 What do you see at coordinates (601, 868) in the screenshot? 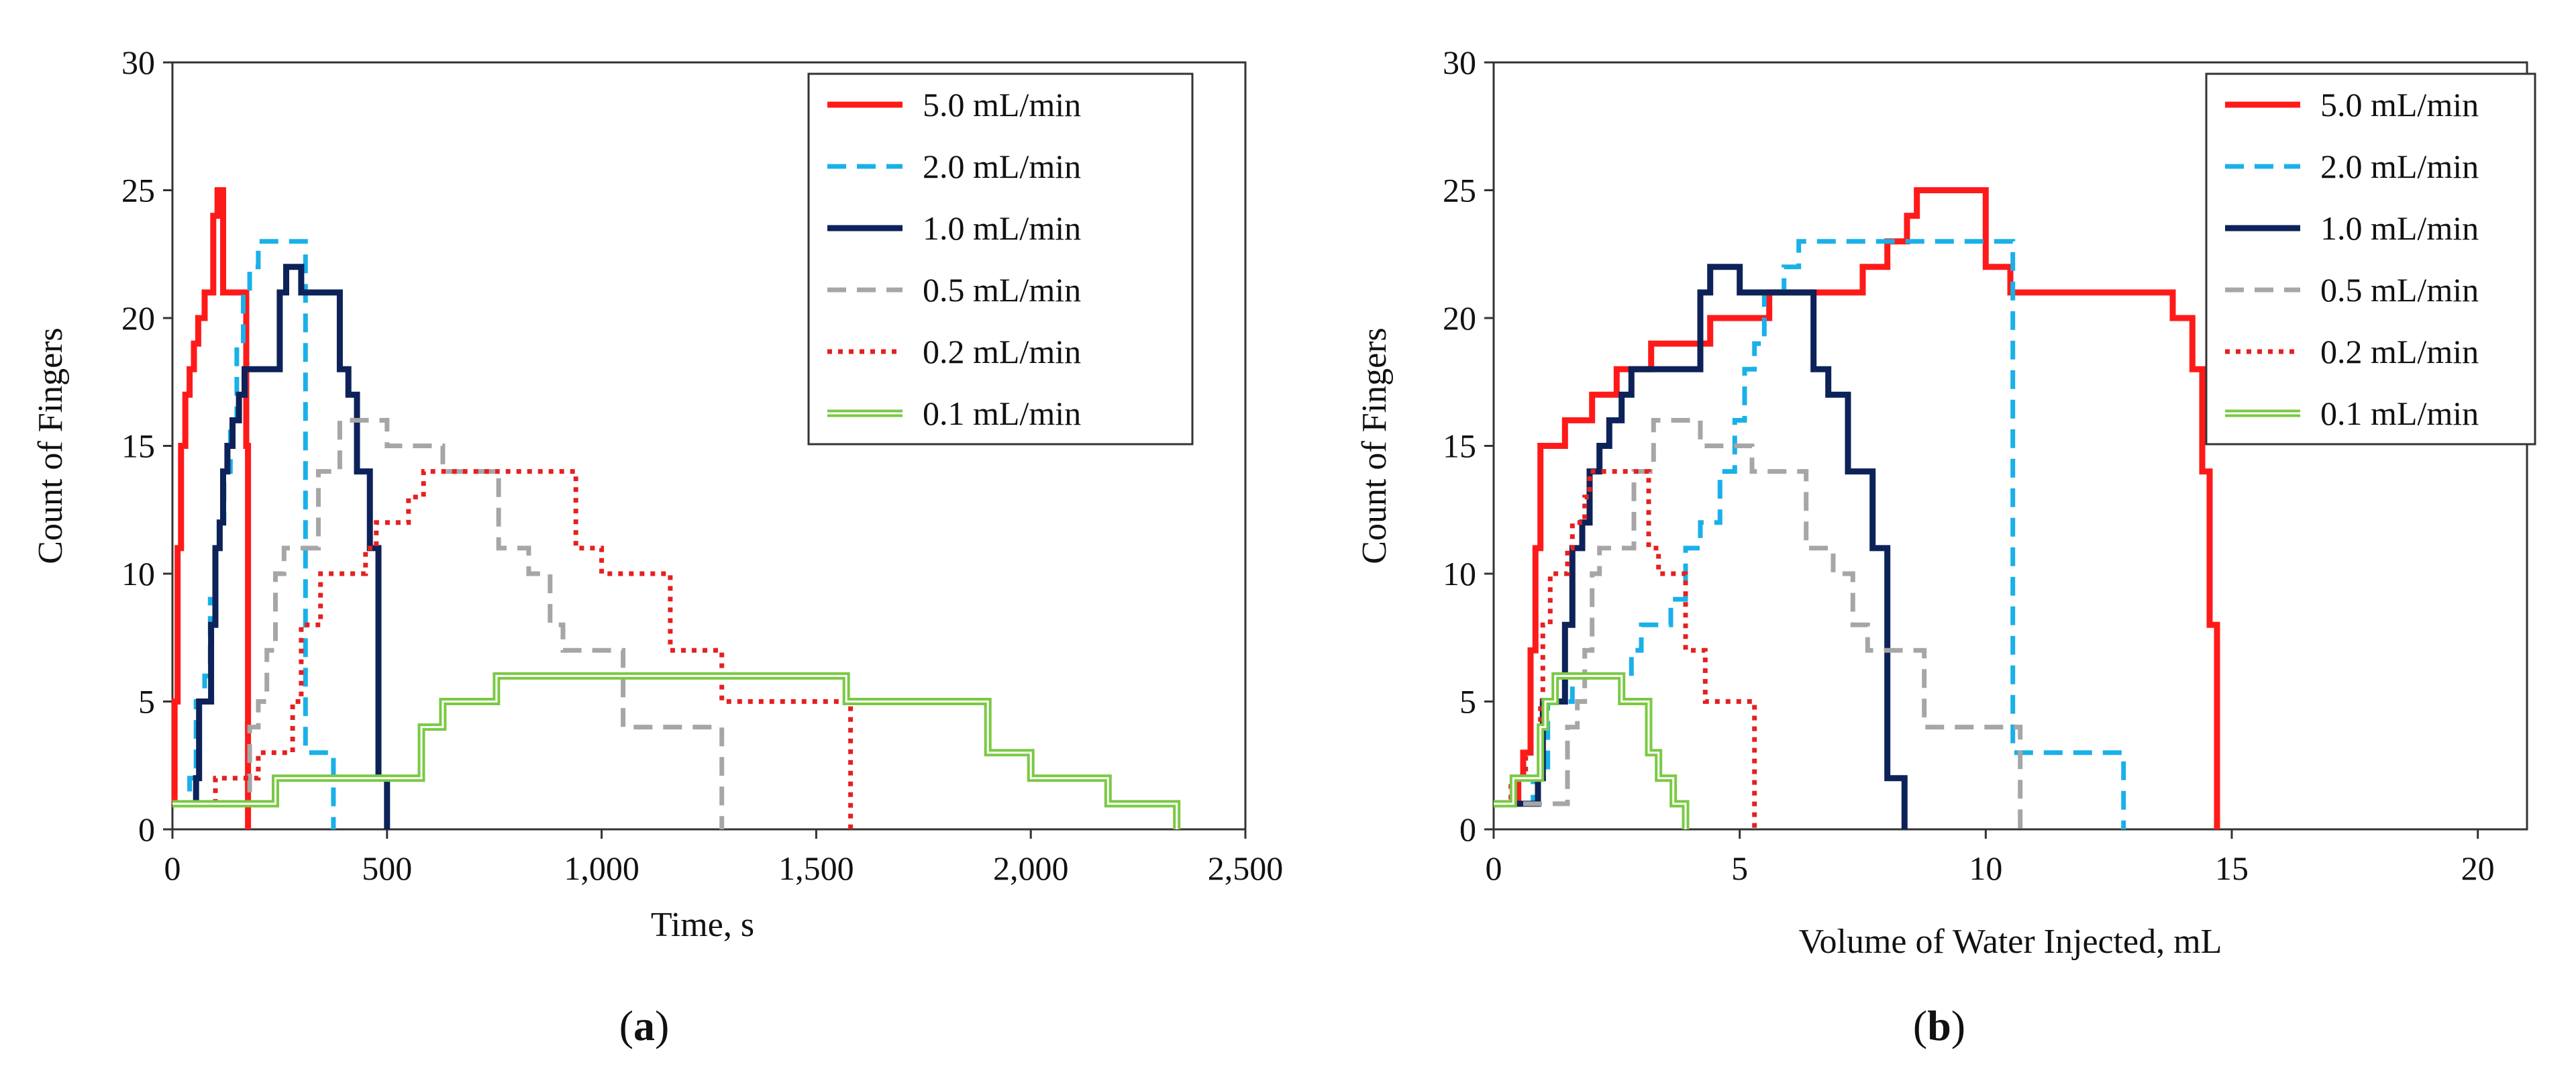
I see `x-tick-label: 1,000` at bounding box center [601, 868].